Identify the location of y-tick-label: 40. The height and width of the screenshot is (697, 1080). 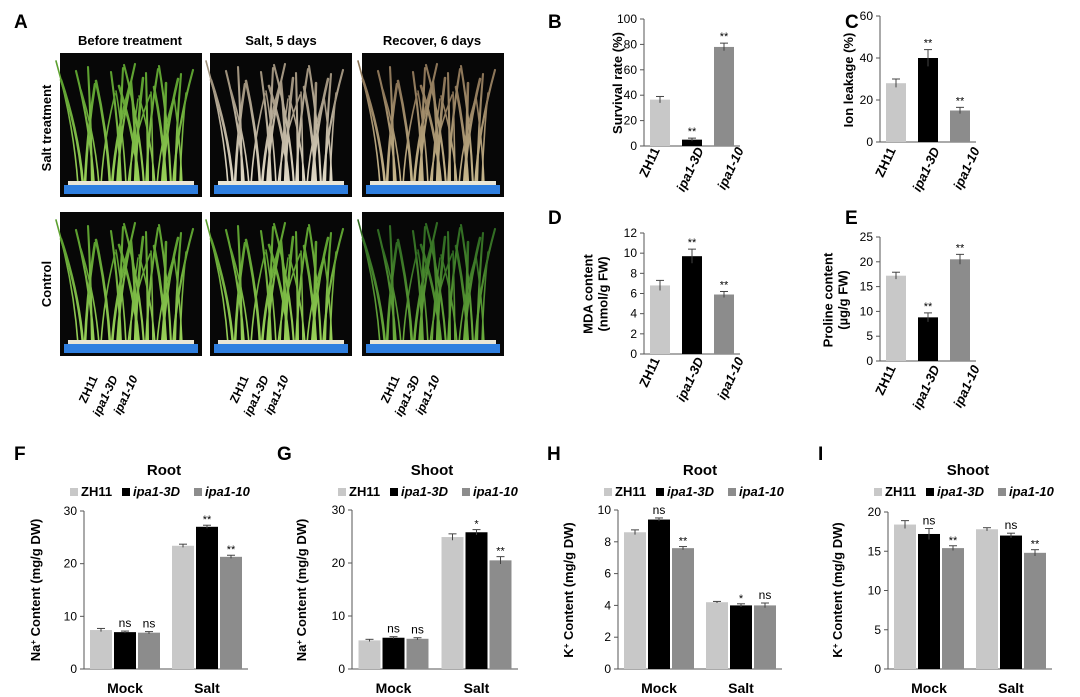
(867, 58).